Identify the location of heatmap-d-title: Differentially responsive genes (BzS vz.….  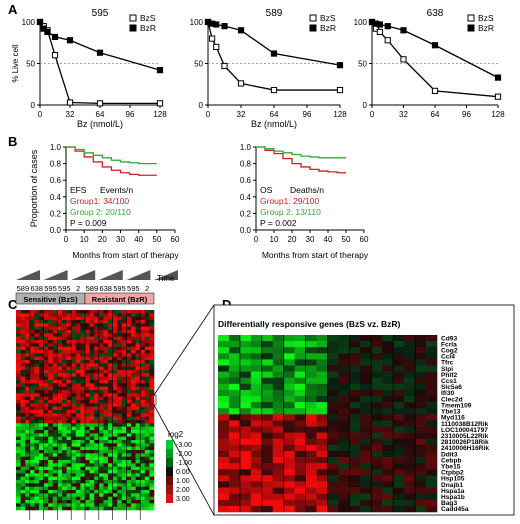
(309, 324).